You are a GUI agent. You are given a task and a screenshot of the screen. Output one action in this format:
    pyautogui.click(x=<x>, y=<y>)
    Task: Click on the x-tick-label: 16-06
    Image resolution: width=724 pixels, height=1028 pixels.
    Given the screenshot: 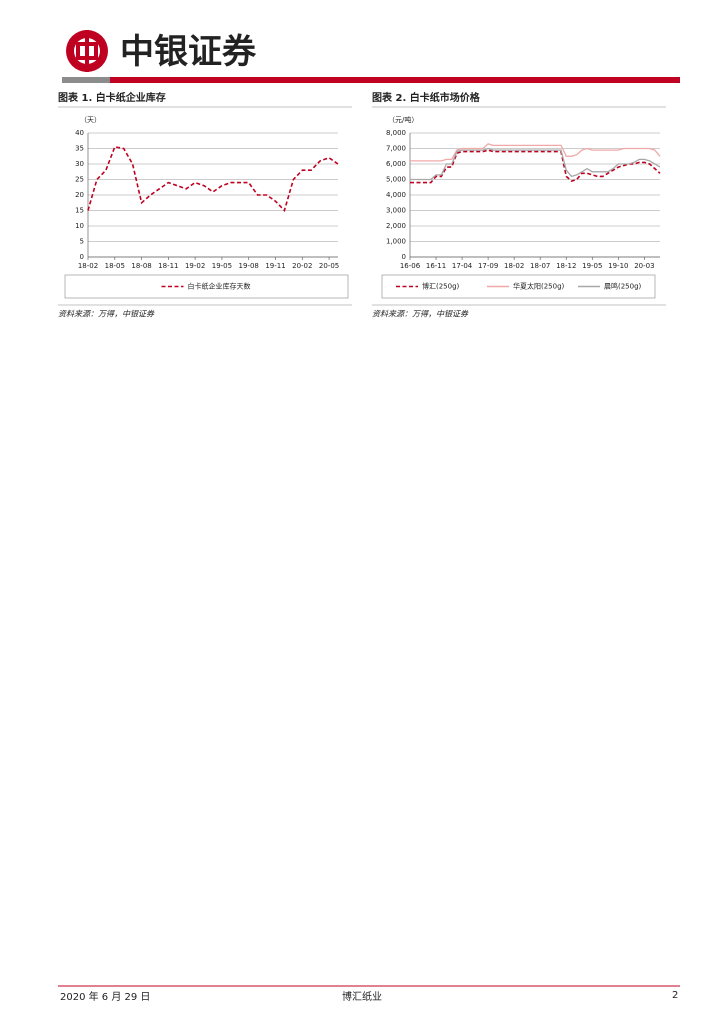 What is the action you would take?
    pyautogui.click(x=410, y=266)
    